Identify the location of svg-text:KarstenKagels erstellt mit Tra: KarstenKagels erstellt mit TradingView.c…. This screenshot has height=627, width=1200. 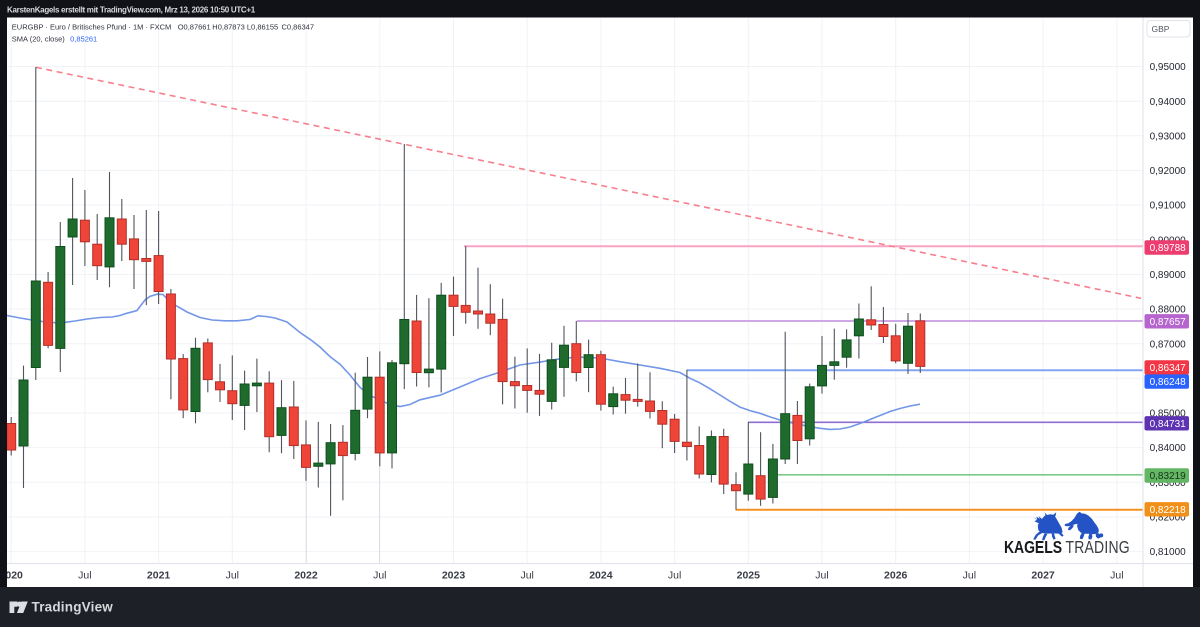
(131, 9).